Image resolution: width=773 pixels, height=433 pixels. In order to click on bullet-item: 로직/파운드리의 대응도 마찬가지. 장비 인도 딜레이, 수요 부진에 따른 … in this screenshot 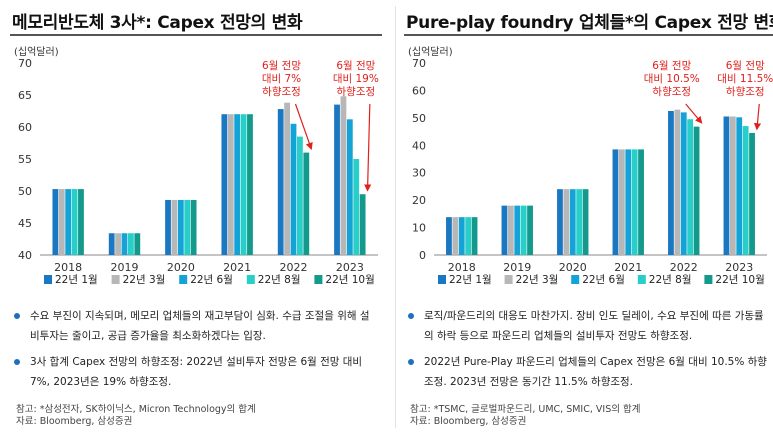, I will do `click(590, 326)`.